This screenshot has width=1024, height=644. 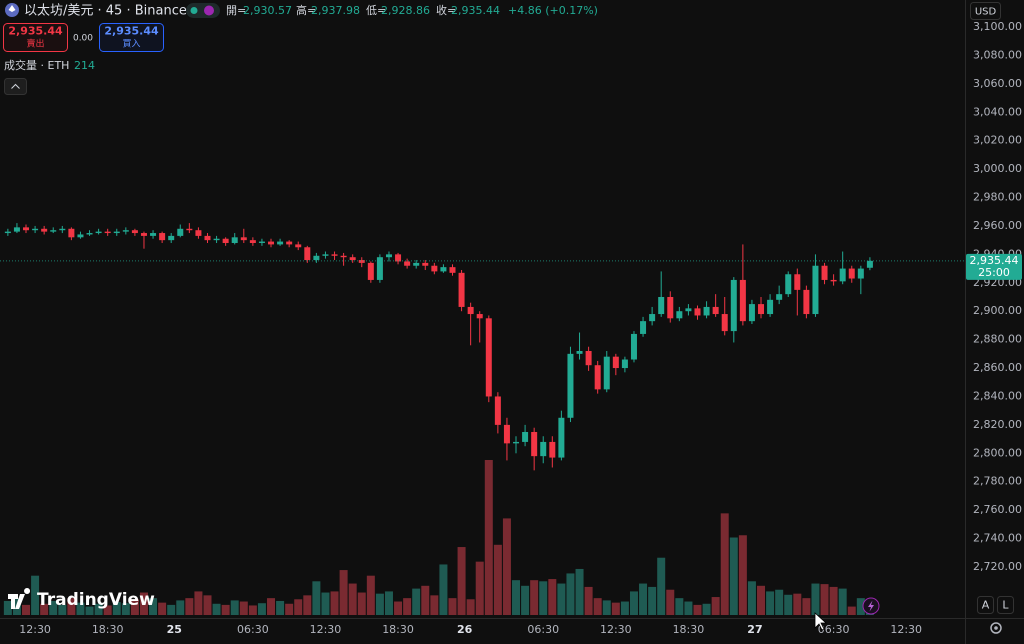 What do you see at coordinates (105, 11) in the screenshot?
I see `symbol: 以太坊/美元 · 45 · Binance` at bounding box center [105, 11].